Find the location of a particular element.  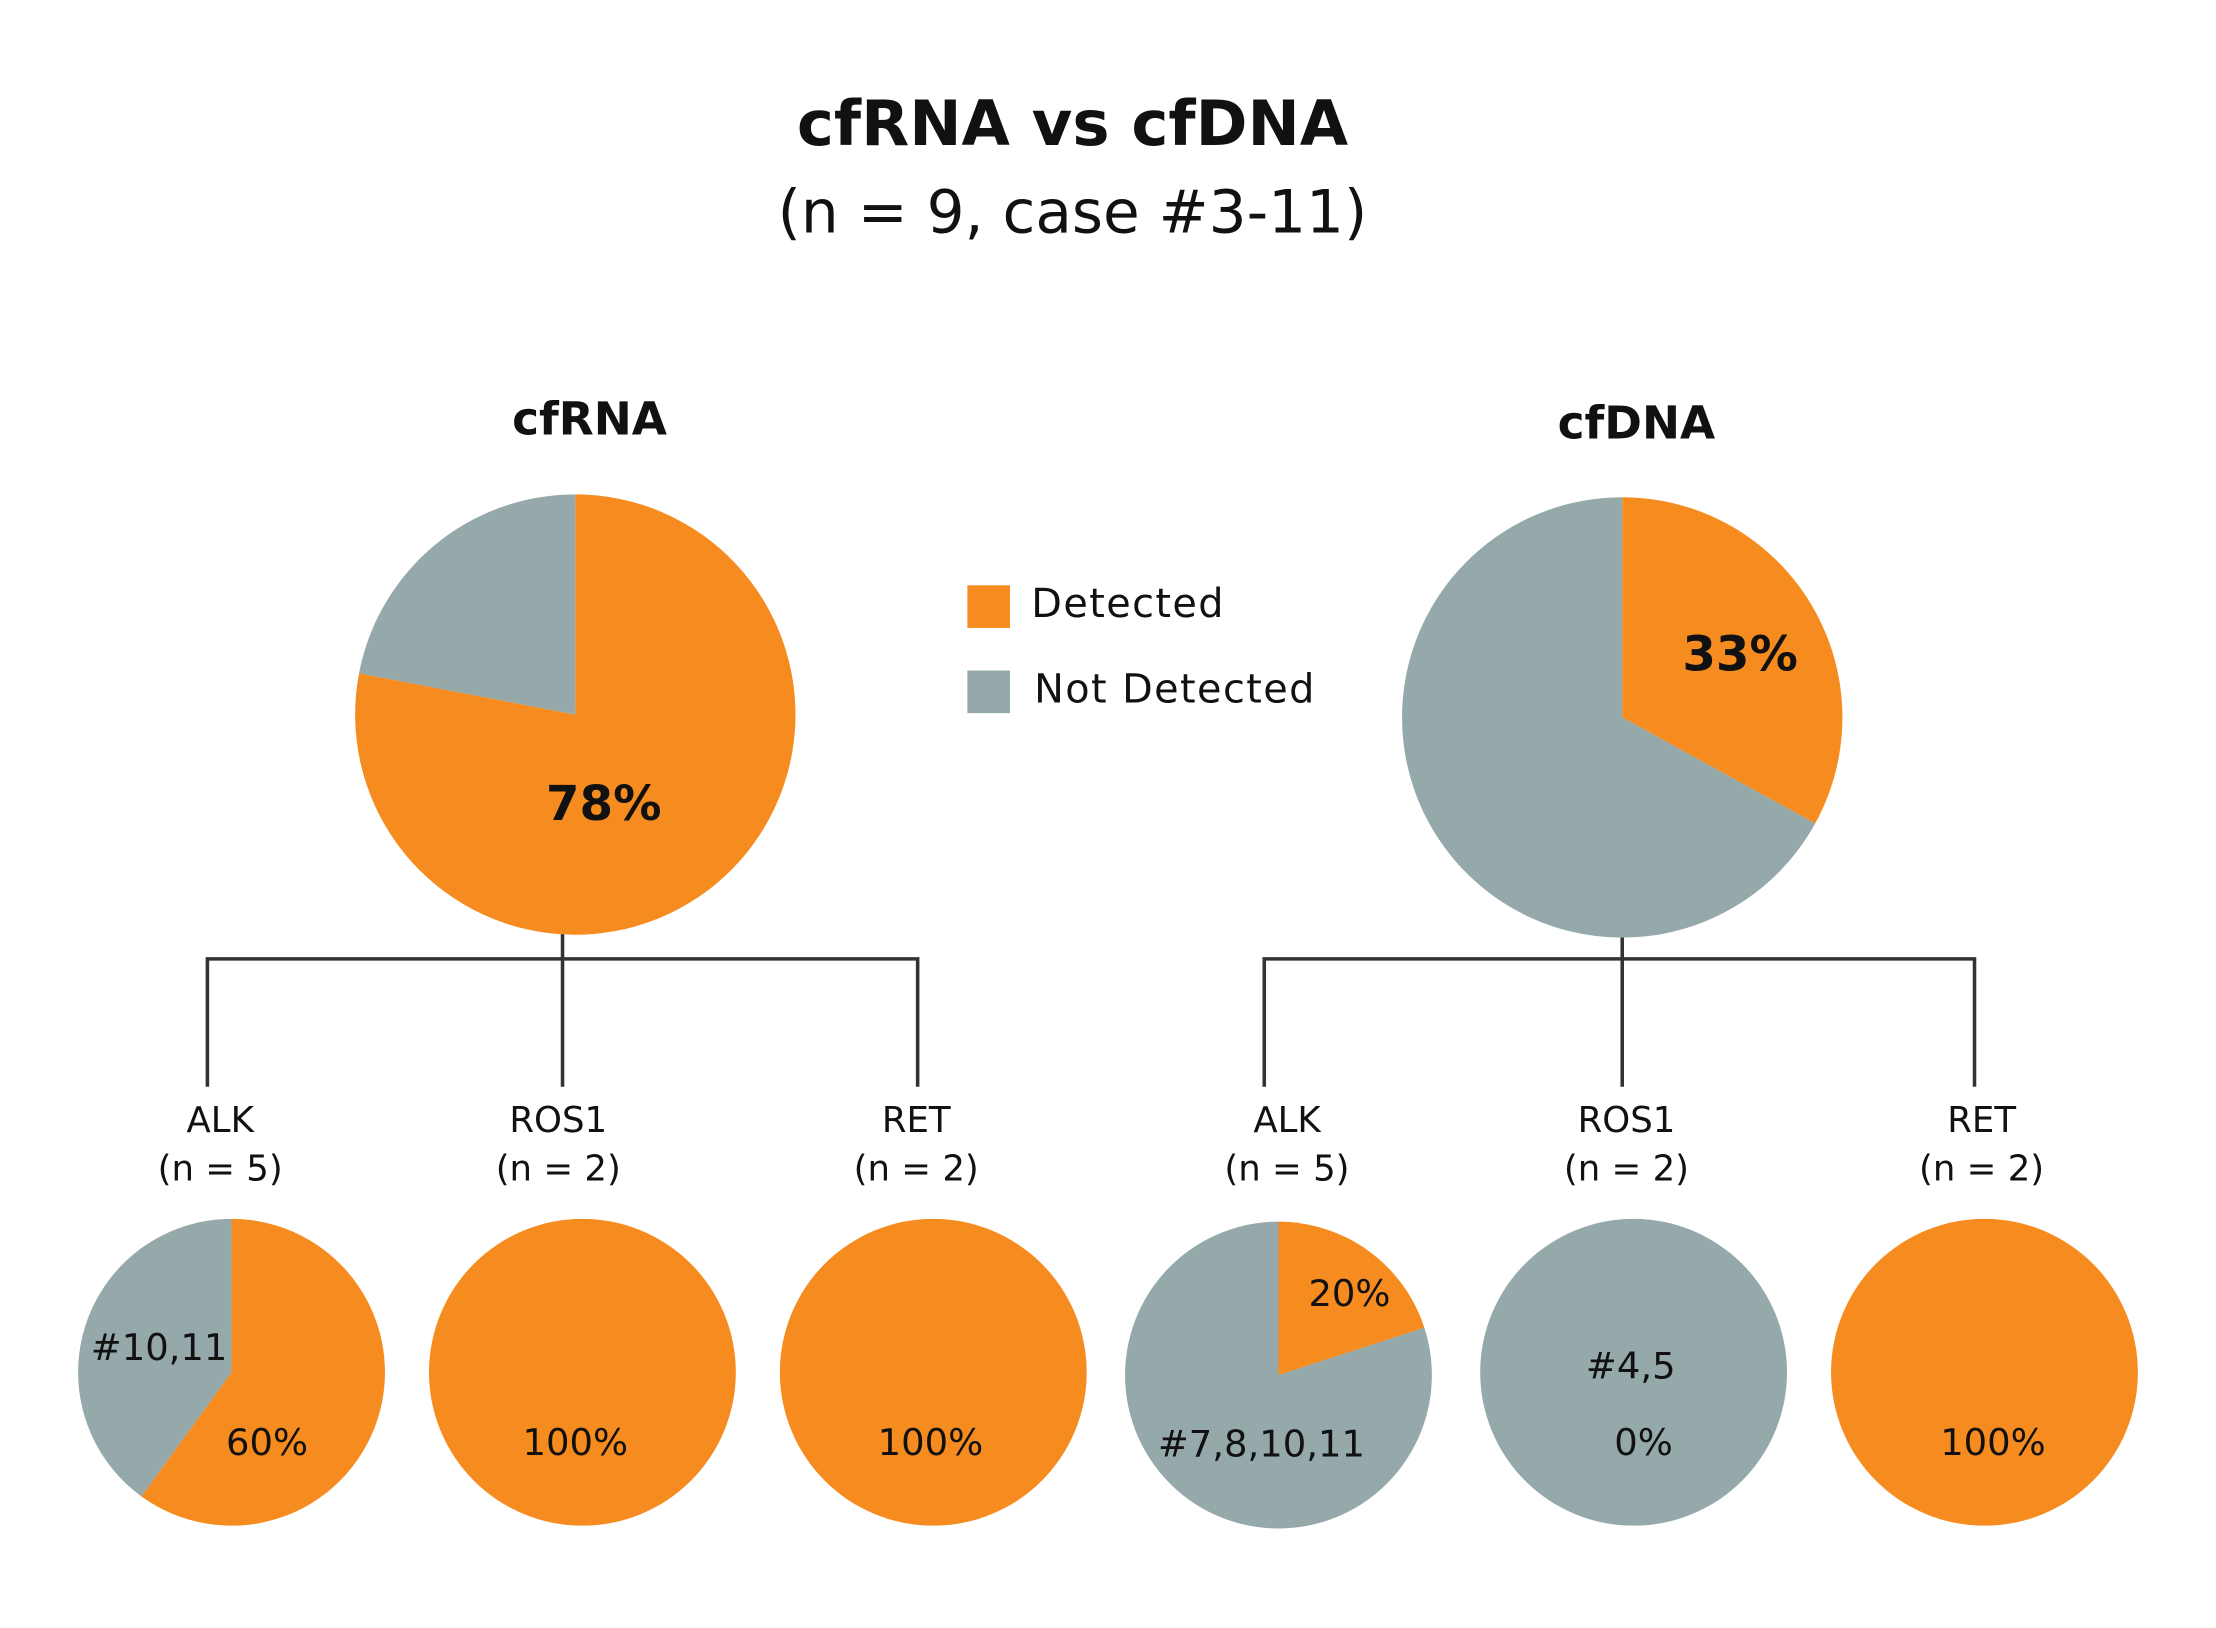

title: cfRNA vs cfDNA is located at coordinates (1073, 123).